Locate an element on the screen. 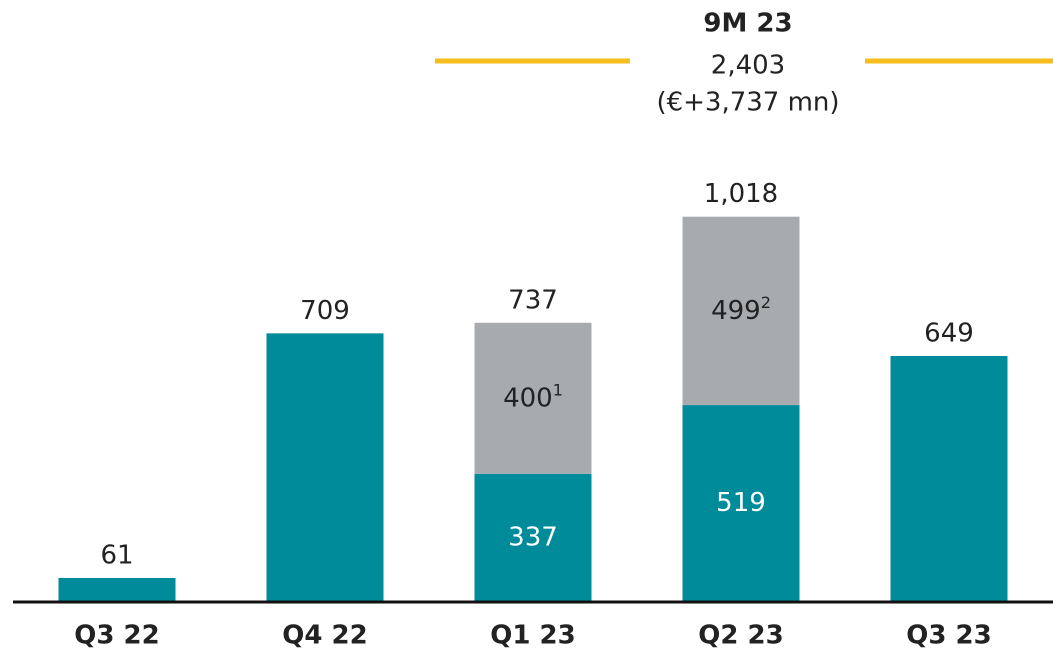  total-label: 737 is located at coordinates (533, 300).